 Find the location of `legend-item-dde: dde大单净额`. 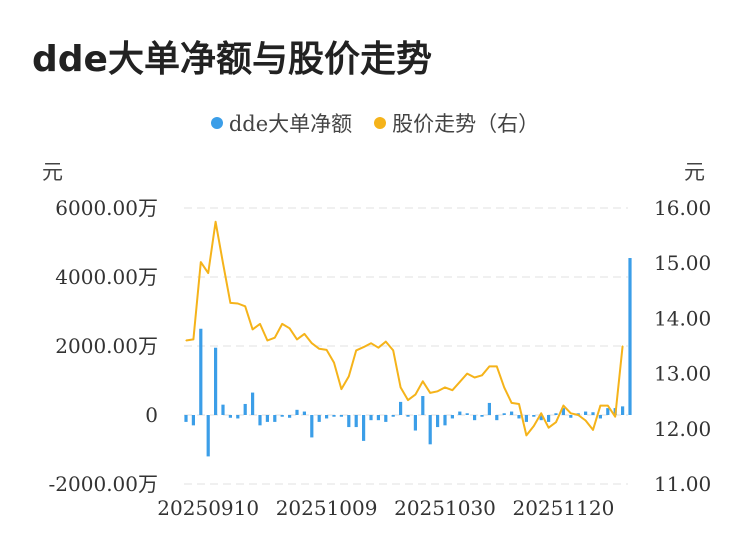

legend-item-dde: dde大单净额 is located at coordinates (281, 123).